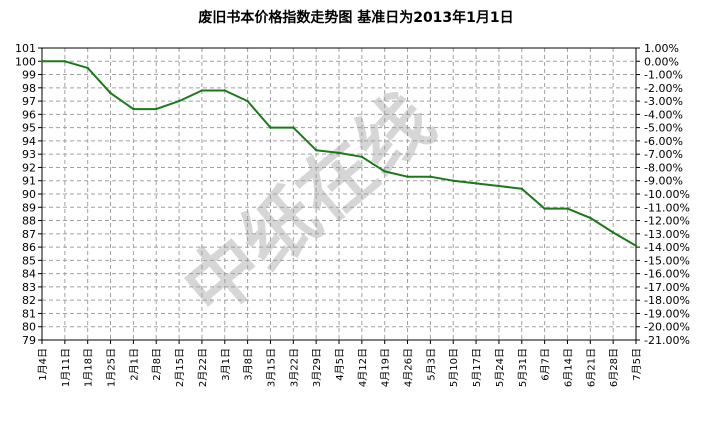 The height and width of the screenshot is (425, 712). Describe the element at coordinates (667, 300) in the screenshot. I see `y2-tick-label: -18.00%` at that location.